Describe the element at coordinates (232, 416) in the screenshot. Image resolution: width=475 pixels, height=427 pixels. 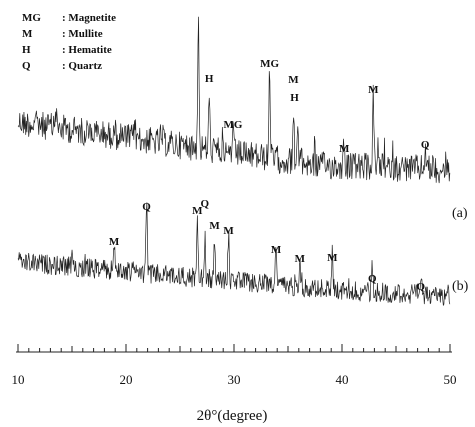
I see `x-axis-title: 2θ°(degree)` at that location.